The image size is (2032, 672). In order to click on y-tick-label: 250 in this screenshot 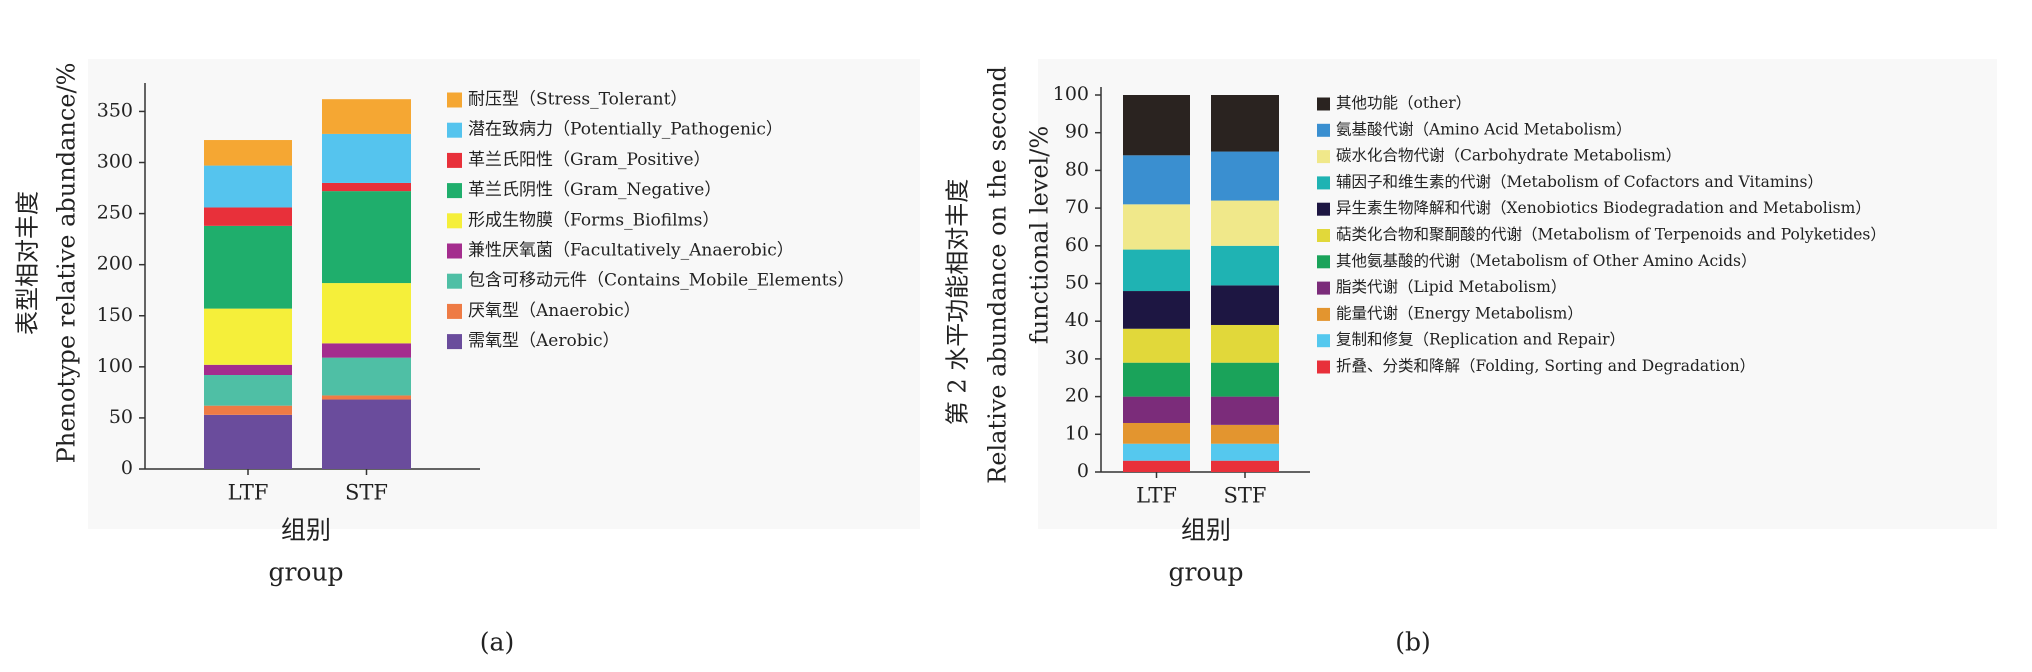, I will do `click(115, 213)`.